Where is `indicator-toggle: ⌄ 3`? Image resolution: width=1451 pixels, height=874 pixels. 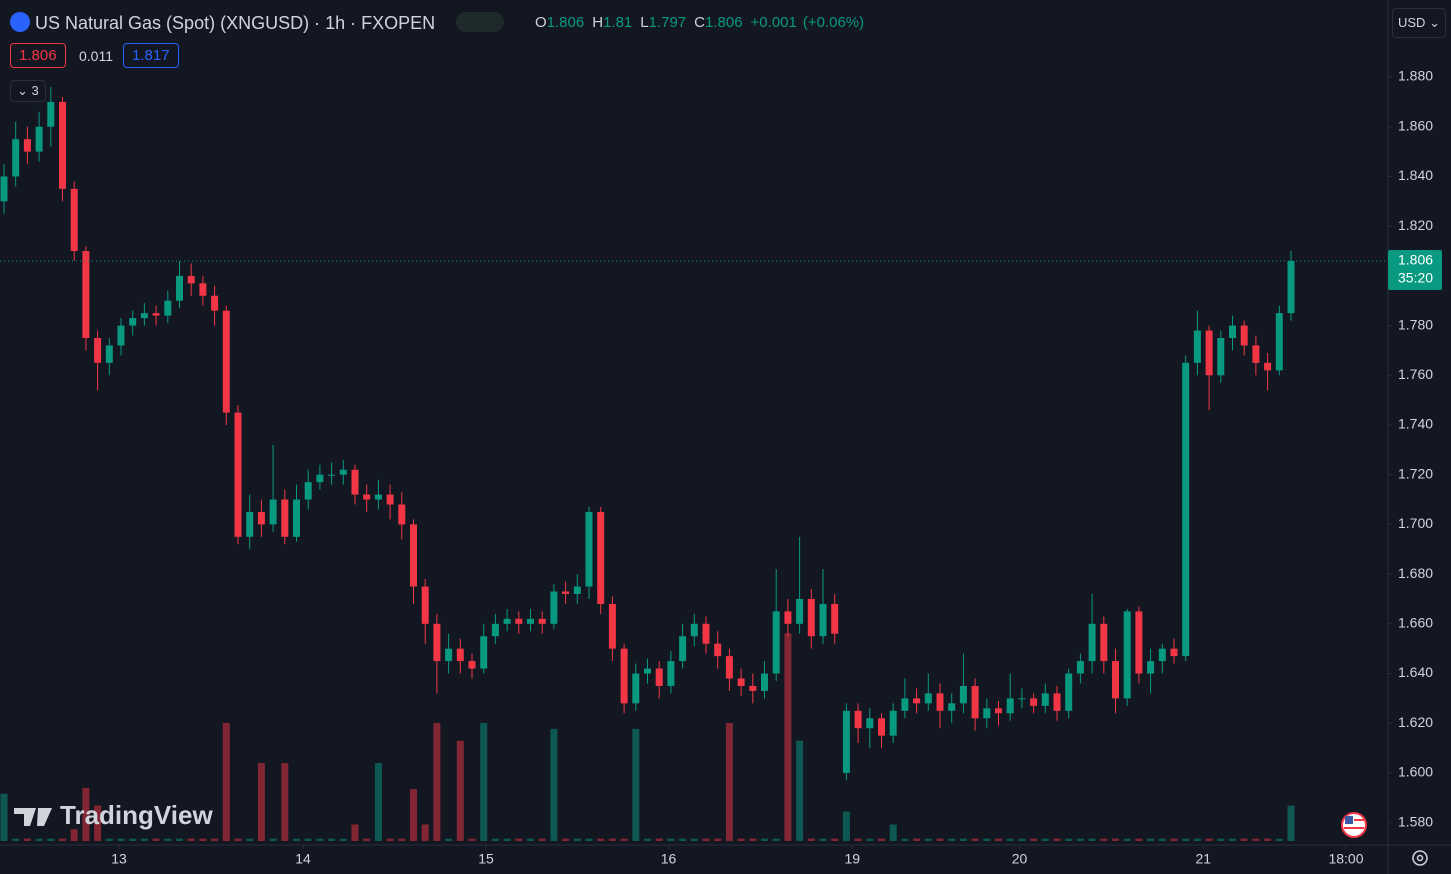
indicator-toggle: ⌄ 3 is located at coordinates (28, 91).